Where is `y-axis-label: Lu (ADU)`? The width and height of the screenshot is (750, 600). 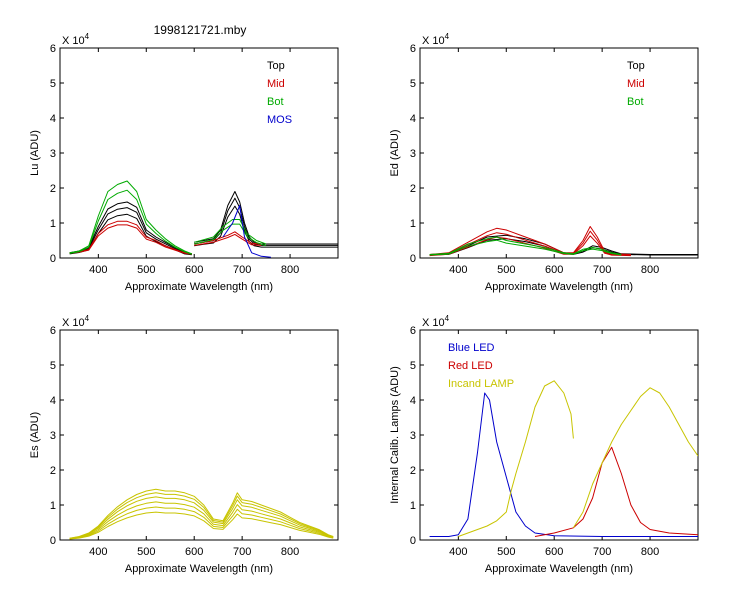 y-axis-label: Lu (ADU) is located at coordinates (35, 153).